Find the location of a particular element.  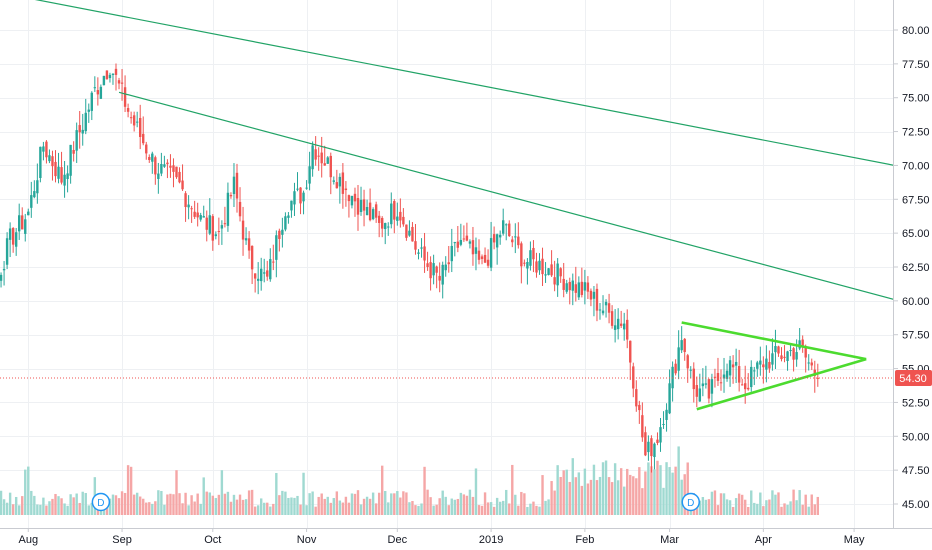

time-axis: Aug Sep Oct Nov Dec 2019 Feb Mar Apr May is located at coordinates (441, 537).